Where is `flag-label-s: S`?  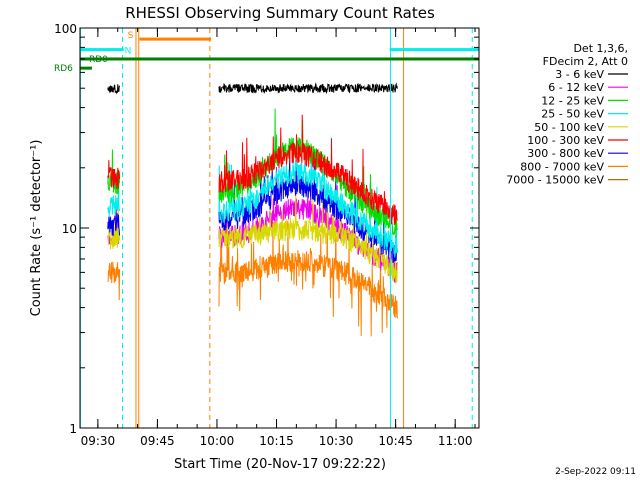 flag-label-s: S is located at coordinates (131, 36).